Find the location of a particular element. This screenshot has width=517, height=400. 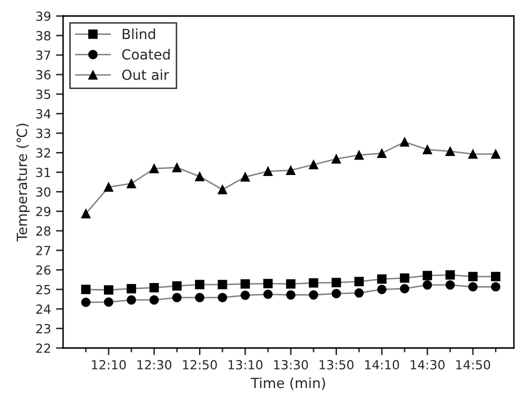

legend-label: Coated is located at coordinates (146, 54).